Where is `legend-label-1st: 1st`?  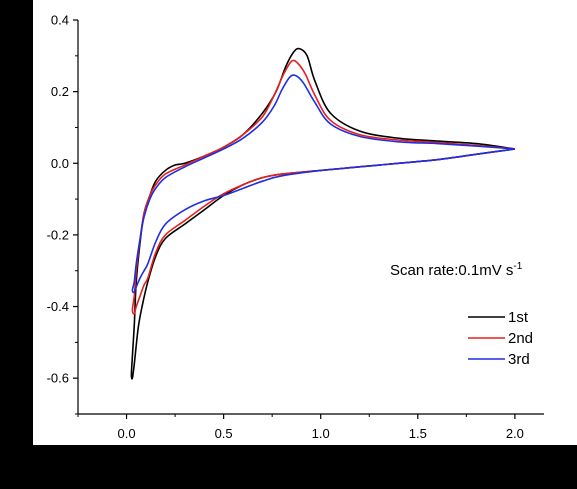 legend-label-1st: 1st is located at coordinates (518, 317).